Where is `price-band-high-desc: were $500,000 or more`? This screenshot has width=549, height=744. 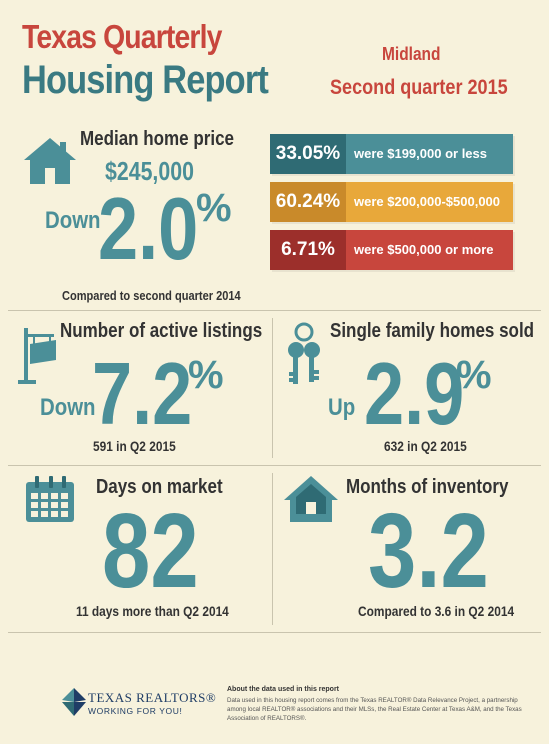 price-band-high-desc: were $500,000 or more is located at coordinates (424, 249).